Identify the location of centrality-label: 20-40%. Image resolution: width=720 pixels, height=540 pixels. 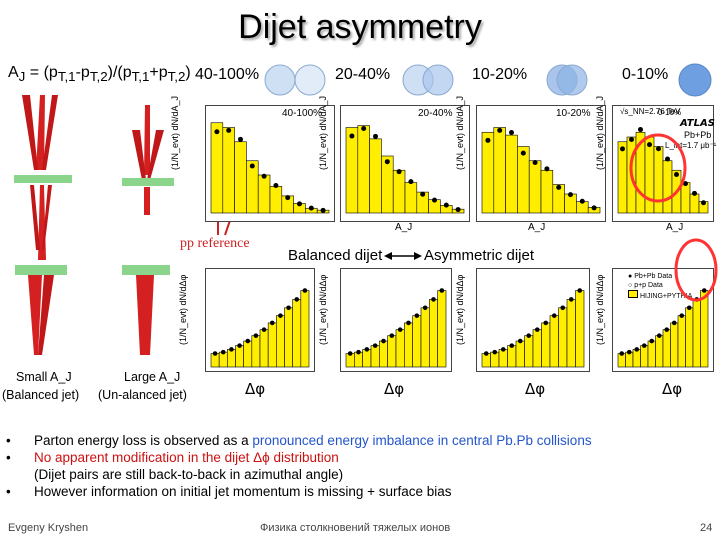
(363, 74).